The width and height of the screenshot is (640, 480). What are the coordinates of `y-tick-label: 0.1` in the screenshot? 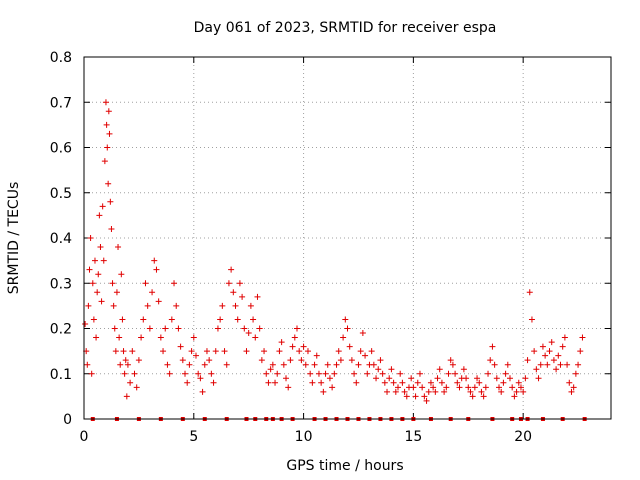 It's located at (61, 375).